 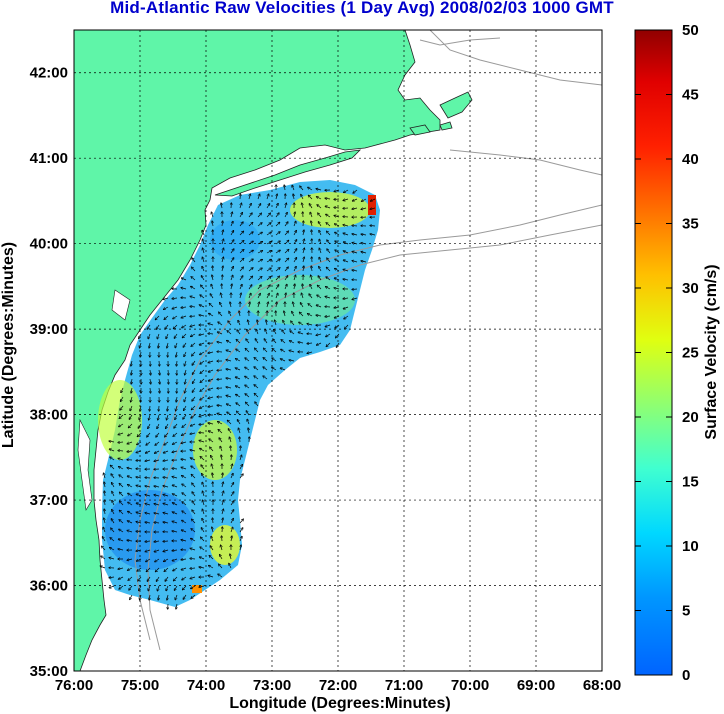 What do you see at coordinates (49, 500) in the screenshot?
I see `y-tick-label: 37:00` at bounding box center [49, 500].